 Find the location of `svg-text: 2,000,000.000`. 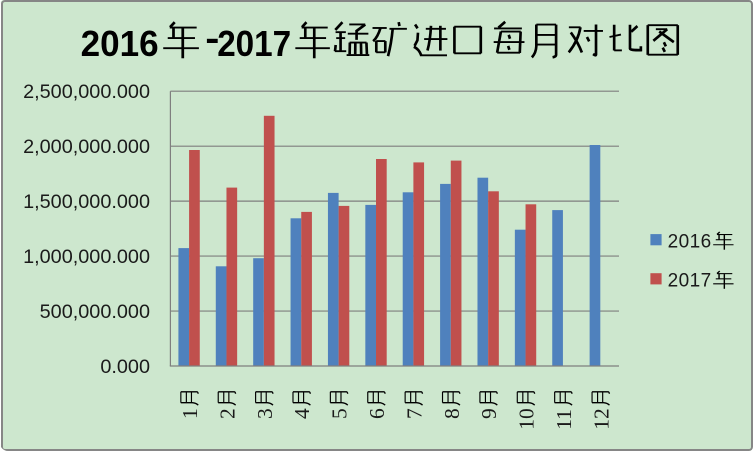

svg-text: 2,000,000.000 is located at coordinates (86, 147).